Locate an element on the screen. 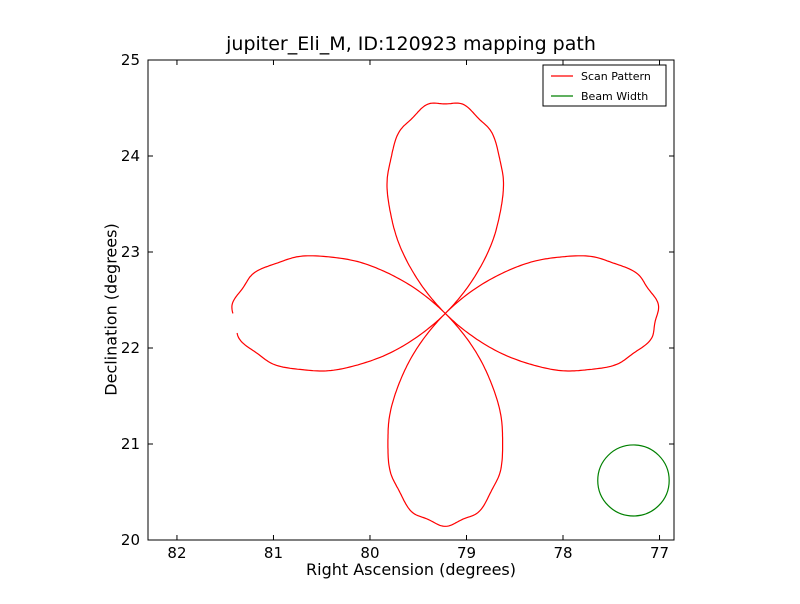 This screenshot has width=800, height=604. y-tick-label: 23 is located at coordinates (130, 252).